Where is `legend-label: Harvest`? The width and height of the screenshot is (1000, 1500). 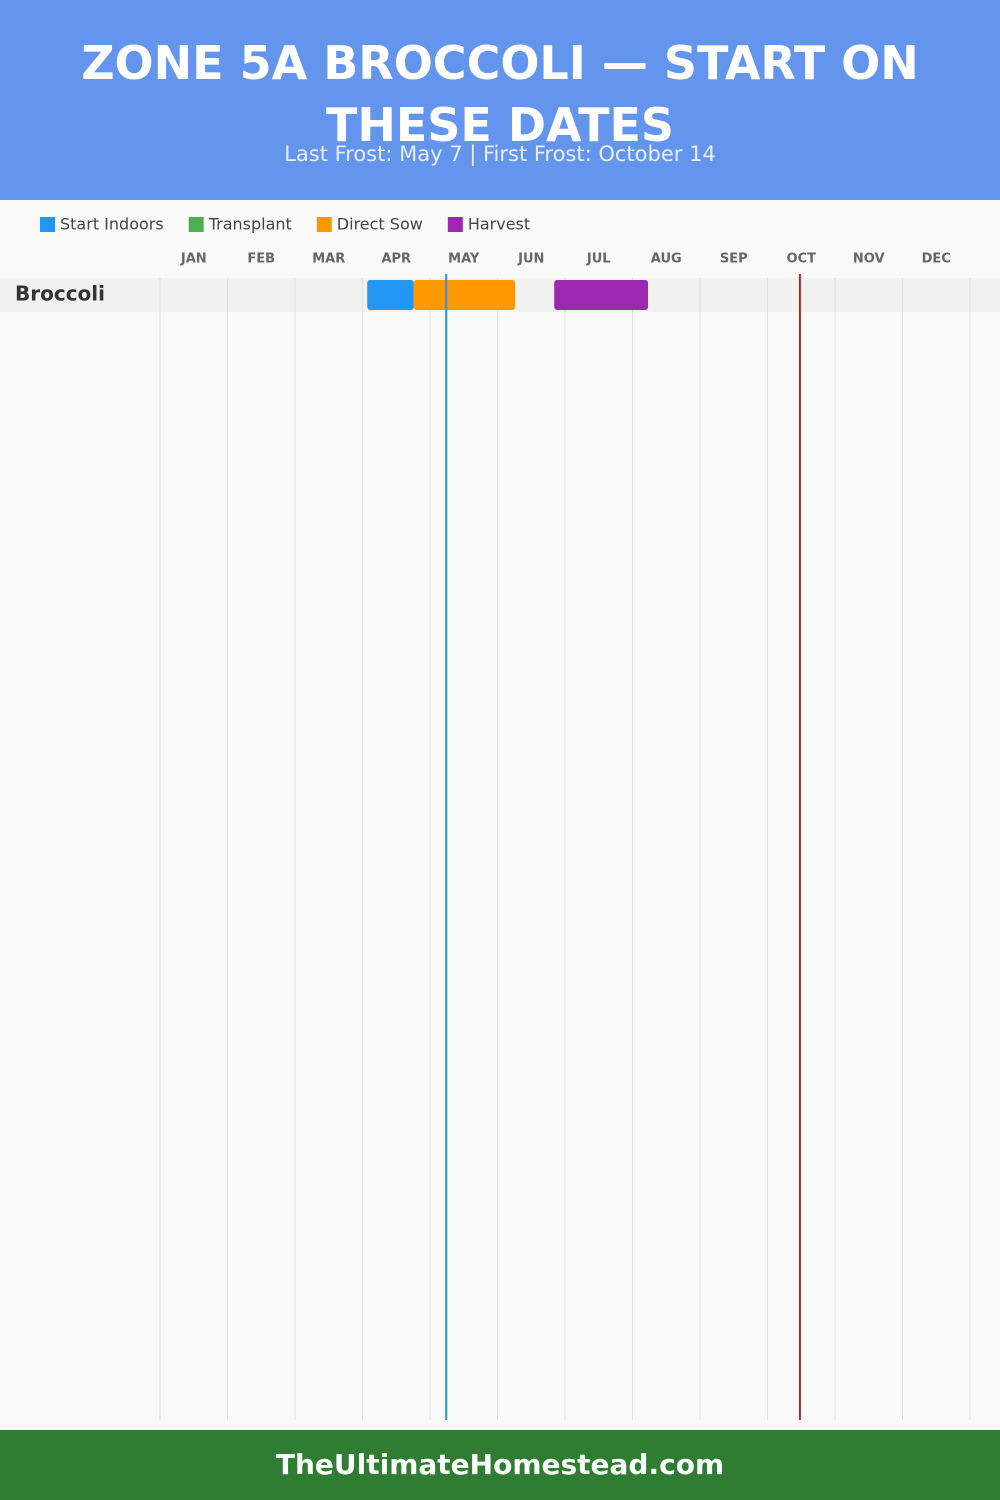 legend-label: Harvest is located at coordinates (499, 224).